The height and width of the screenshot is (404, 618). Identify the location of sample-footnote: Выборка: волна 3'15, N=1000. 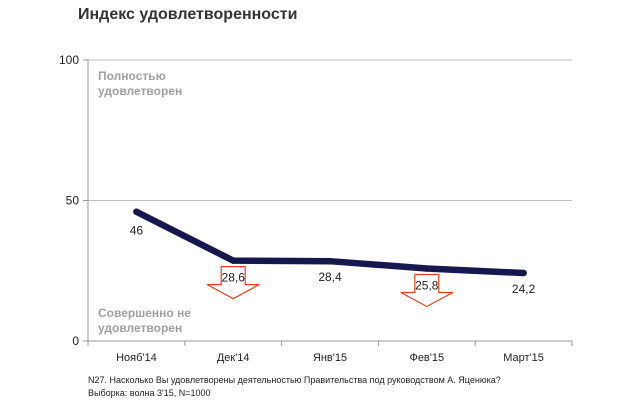
(149, 393).